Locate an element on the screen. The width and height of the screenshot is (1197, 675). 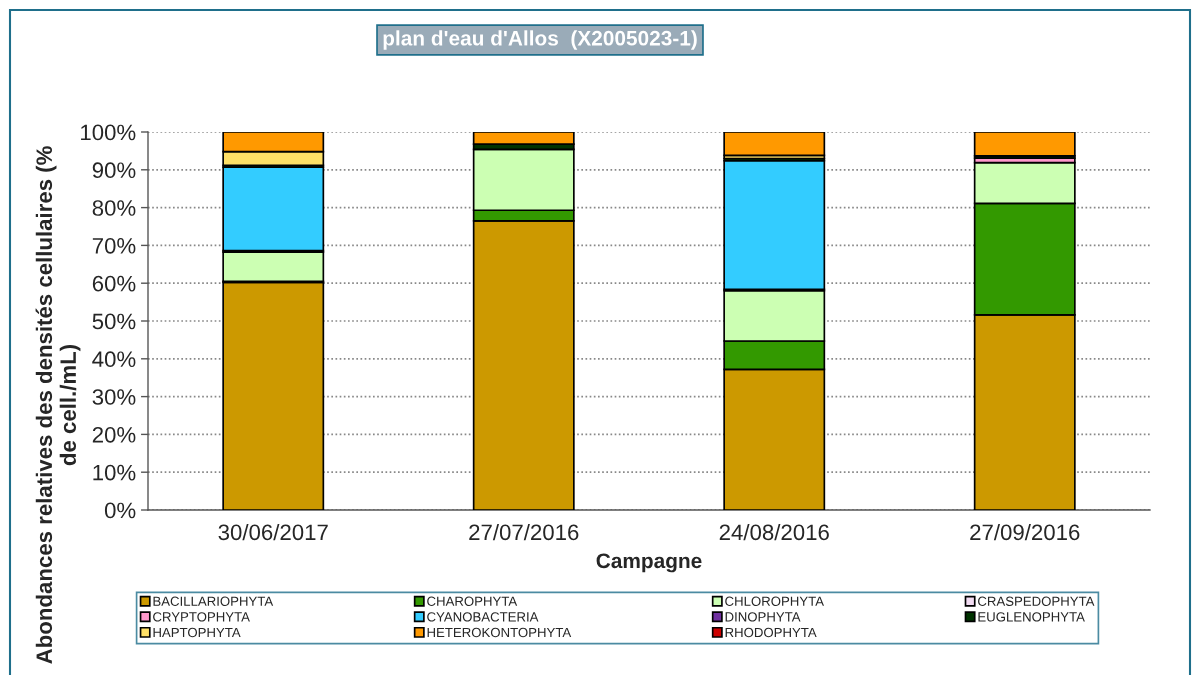
legend-label: CHLOROPHYTA is located at coordinates (774, 601).